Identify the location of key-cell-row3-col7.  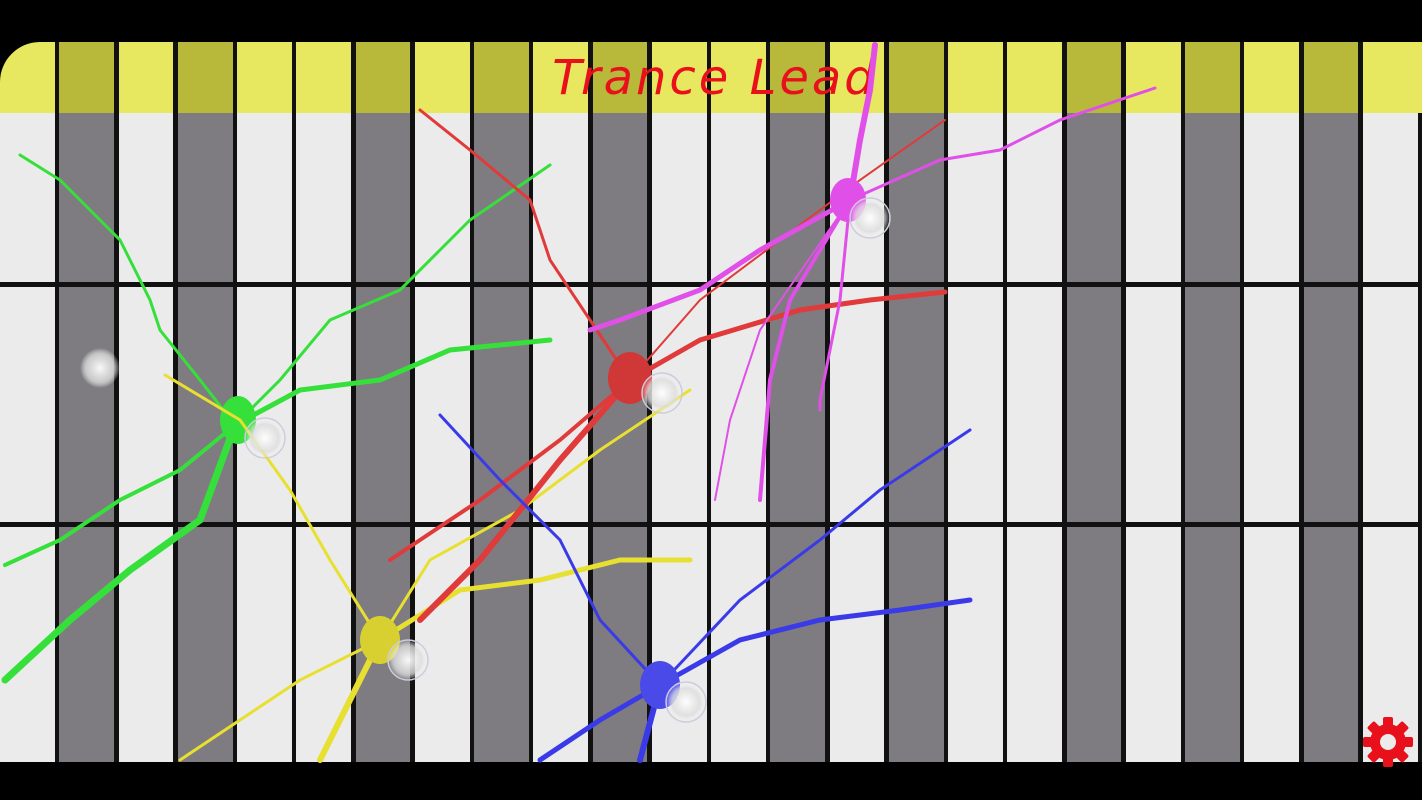
(383, 644).